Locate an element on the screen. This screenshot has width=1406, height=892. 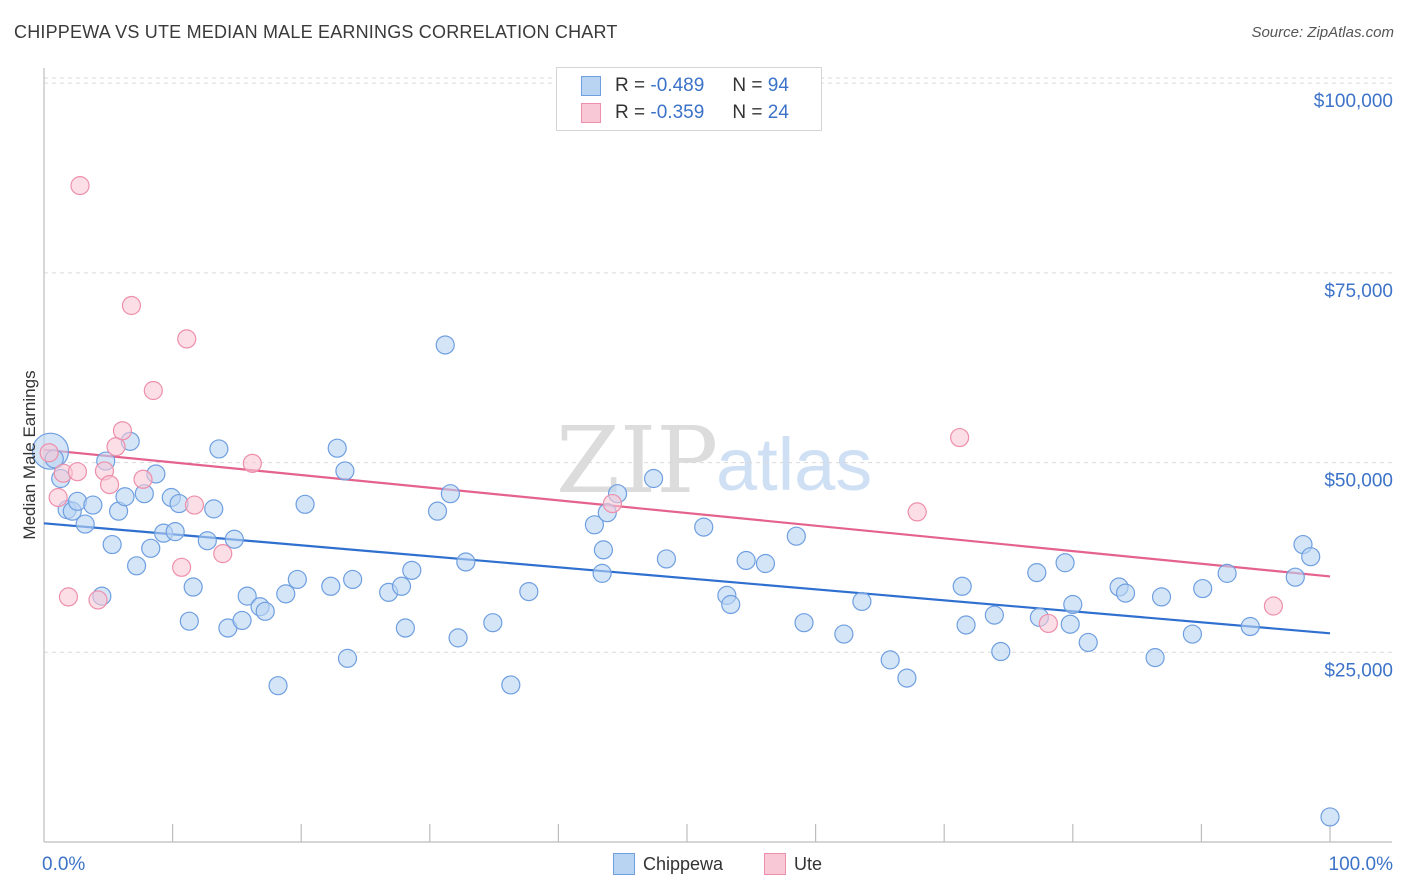
stats-legend: R = -0.489 N = 94 R = -0.359 N = 24 is located at coordinates (689, 99).